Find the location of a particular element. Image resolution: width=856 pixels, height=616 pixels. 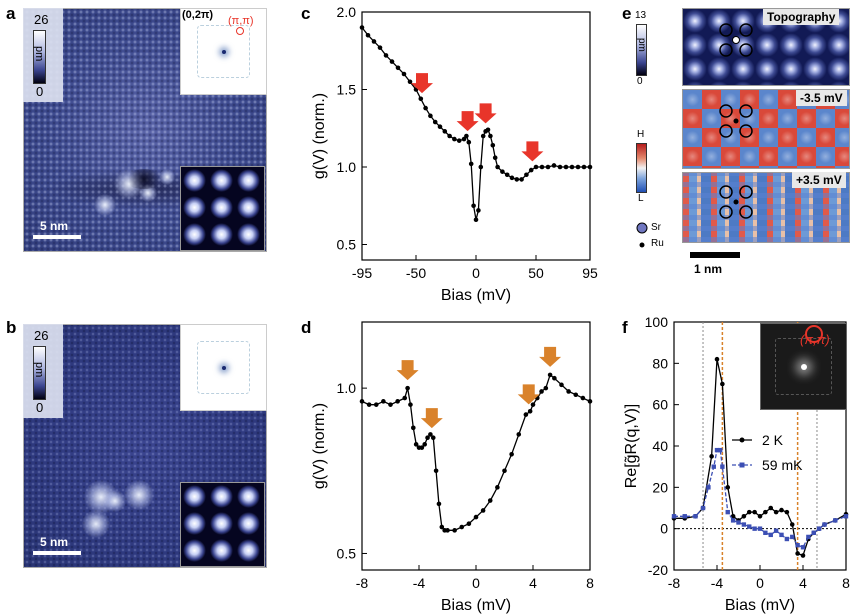

y-axis-label: Re[g̃R(q,V)] is located at coordinates (631, 446).